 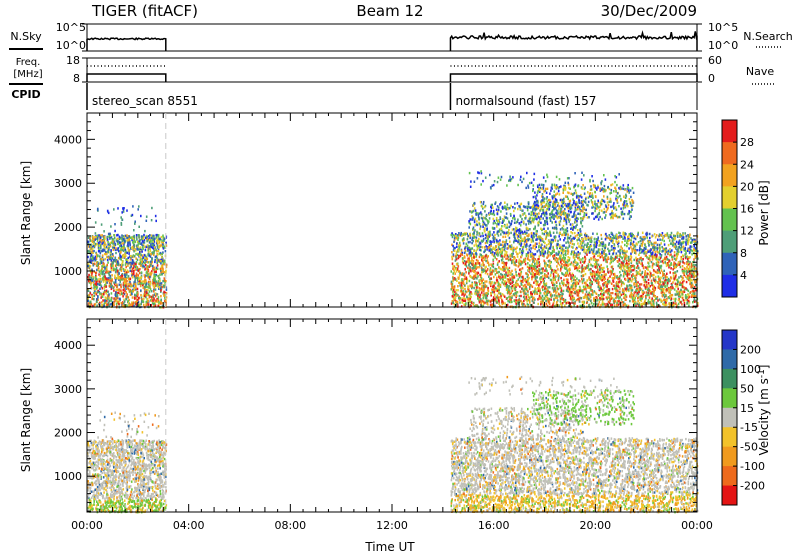 I want to click on noise-panel, so click(x=392, y=37).